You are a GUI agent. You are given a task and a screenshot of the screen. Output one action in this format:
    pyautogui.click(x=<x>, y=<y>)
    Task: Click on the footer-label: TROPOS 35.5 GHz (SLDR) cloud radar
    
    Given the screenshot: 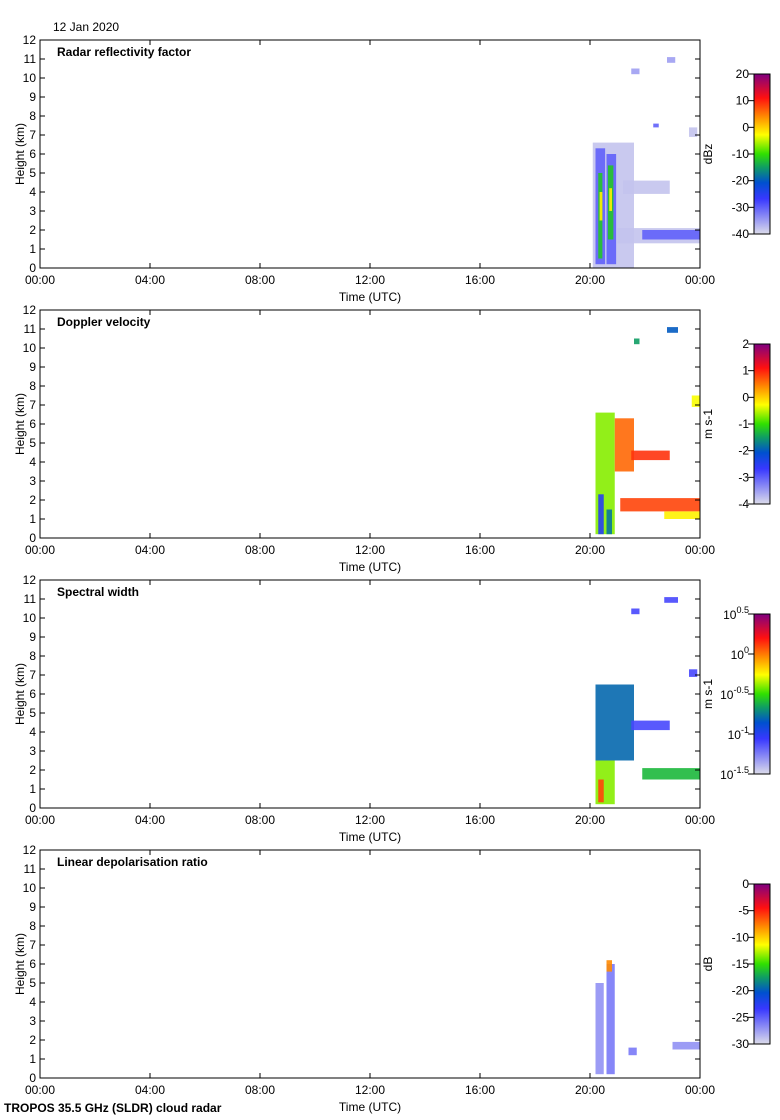 What is the action you would take?
    pyautogui.click(x=113, y=1108)
    